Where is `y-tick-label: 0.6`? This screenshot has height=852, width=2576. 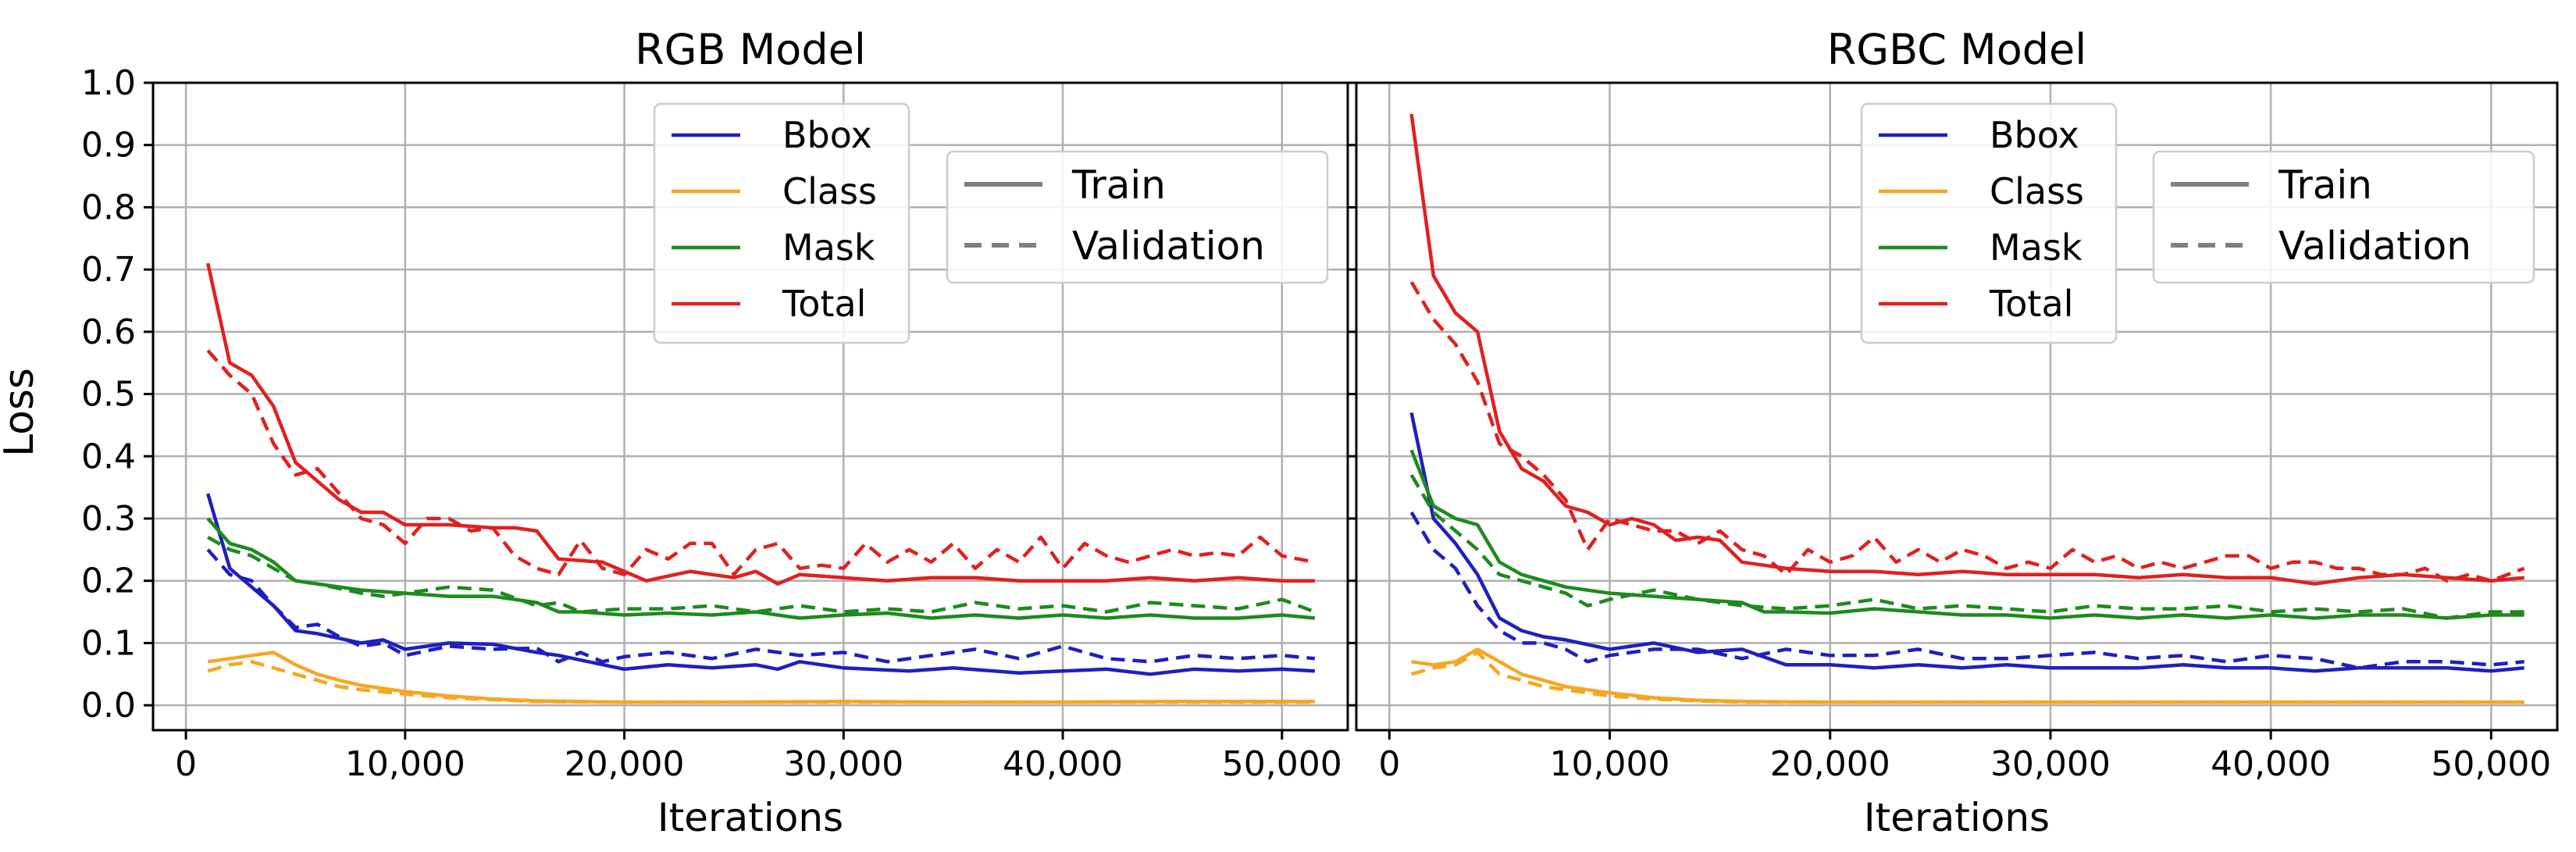 y-tick-label: 0.6 is located at coordinates (108, 332).